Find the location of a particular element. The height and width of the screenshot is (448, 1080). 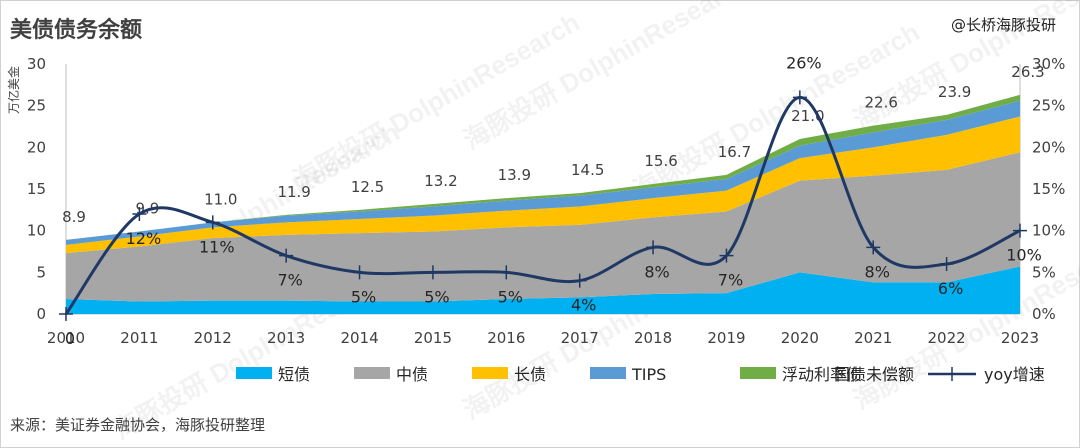

legend-label: yoy增速 is located at coordinates (1014, 374).